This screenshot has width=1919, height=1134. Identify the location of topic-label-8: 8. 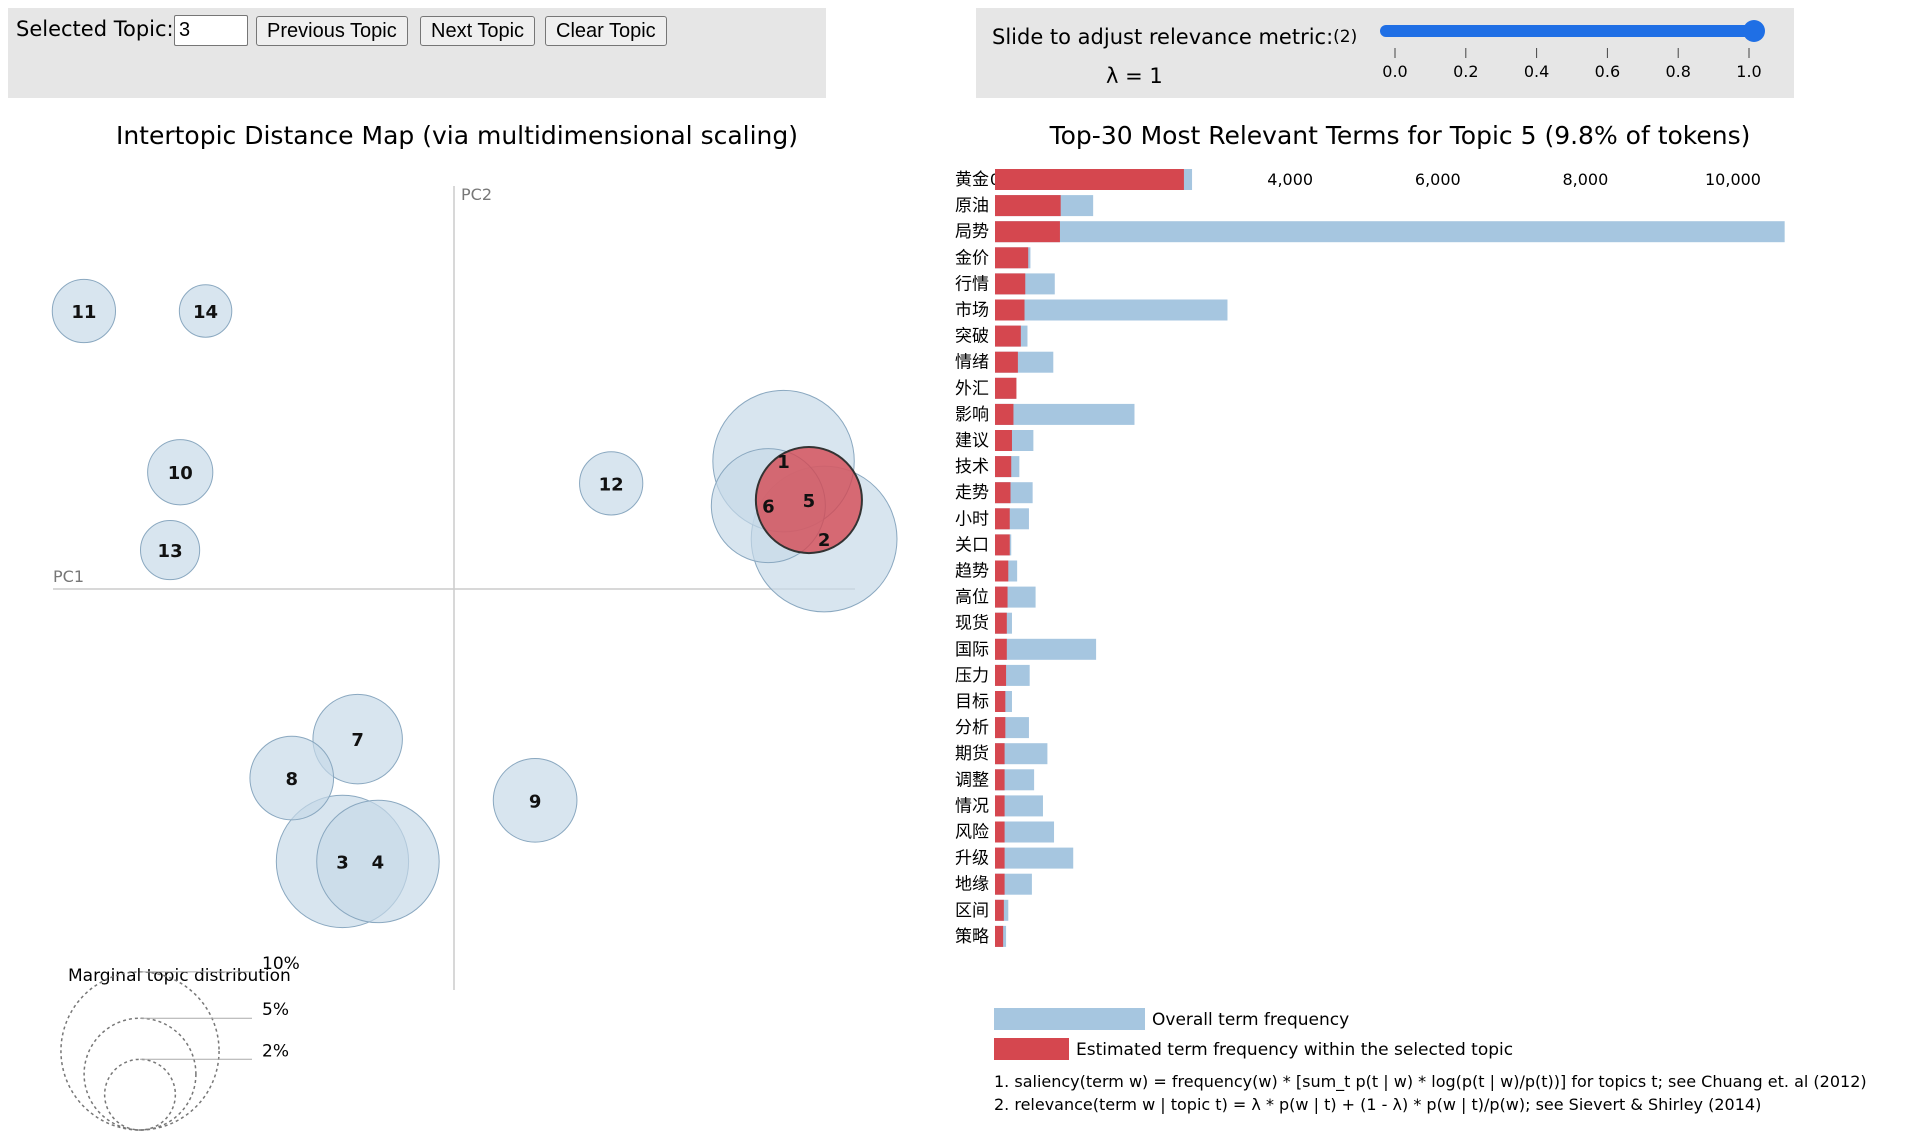
(291, 779).